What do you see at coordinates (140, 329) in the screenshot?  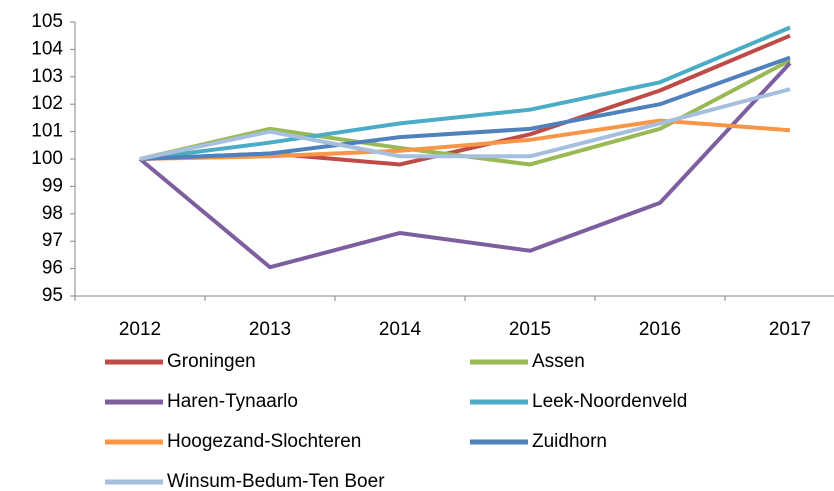 I see `x-tick-label: 2012` at bounding box center [140, 329].